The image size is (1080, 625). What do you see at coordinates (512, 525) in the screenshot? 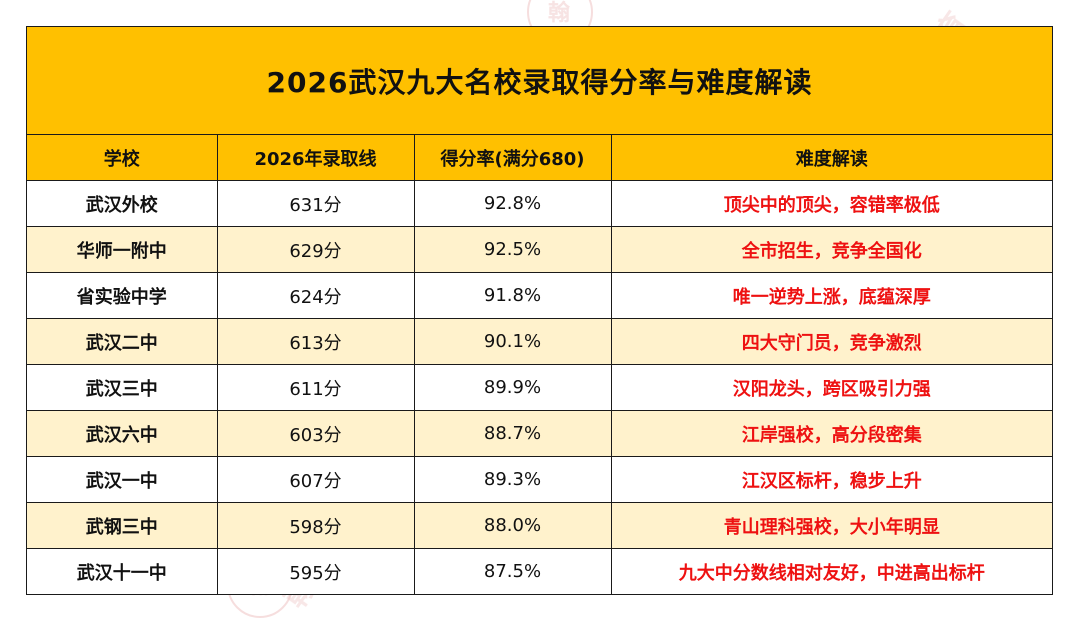
I see `rate-cell: 88.0%` at bounding box center [512, 525].